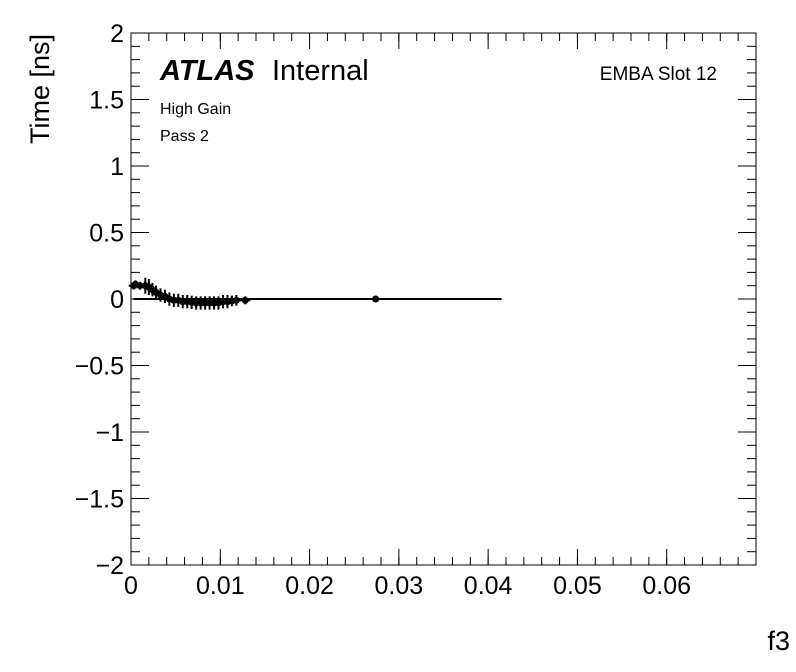 This screenshot has width=796, height=672. Describe the element at coordinates (131, 586) in the screenshot. I see `x-tick-label: 0` at that location.